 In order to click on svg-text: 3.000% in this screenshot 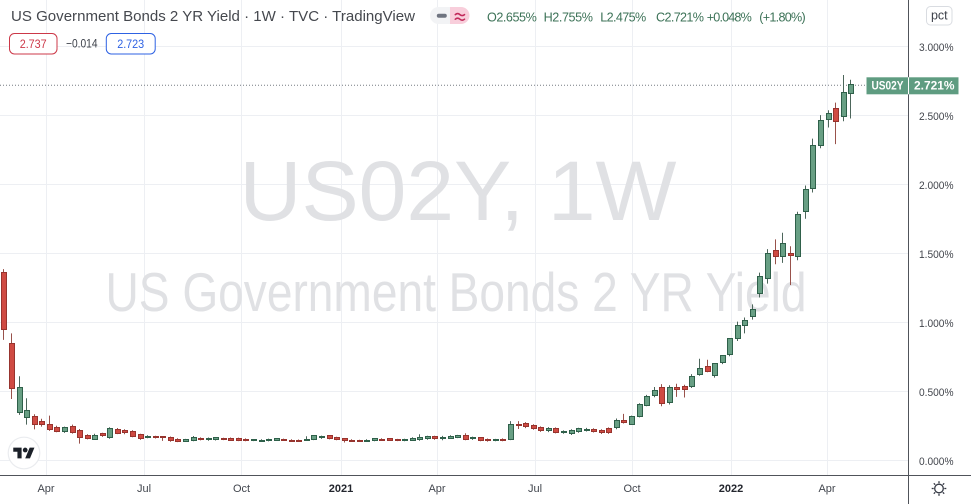, I will do `click(936, 48)`.